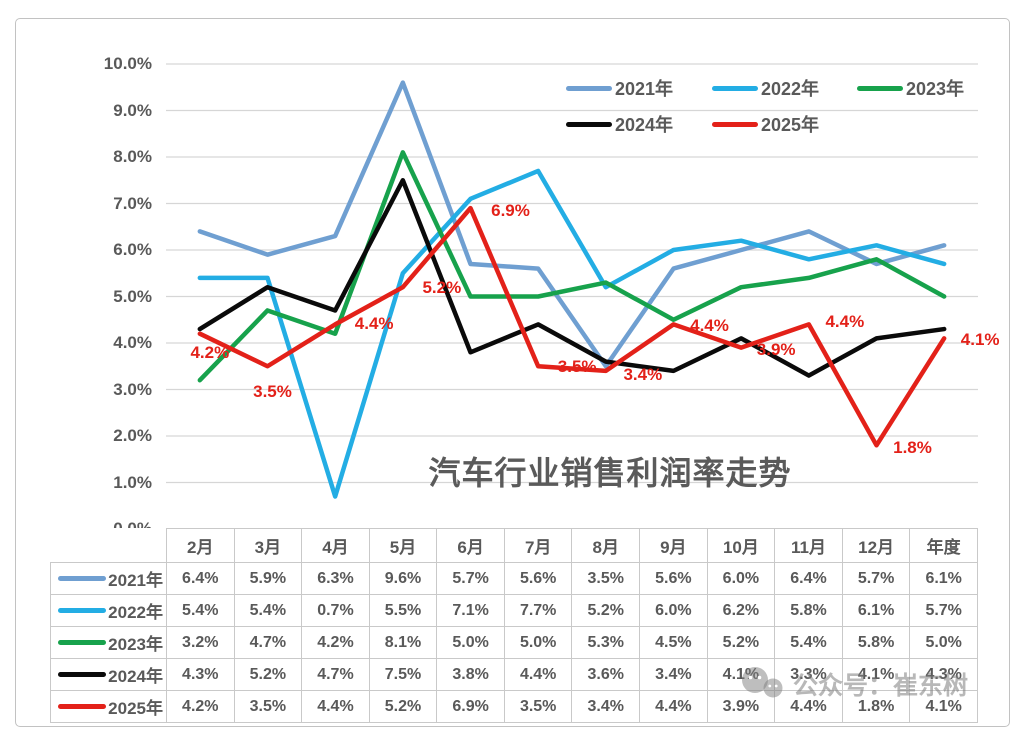 Image resolution: width=1028 pixels, height=738 pixels. I want to click on data-label-2025-9月: 4.4%, so click(709, 326).